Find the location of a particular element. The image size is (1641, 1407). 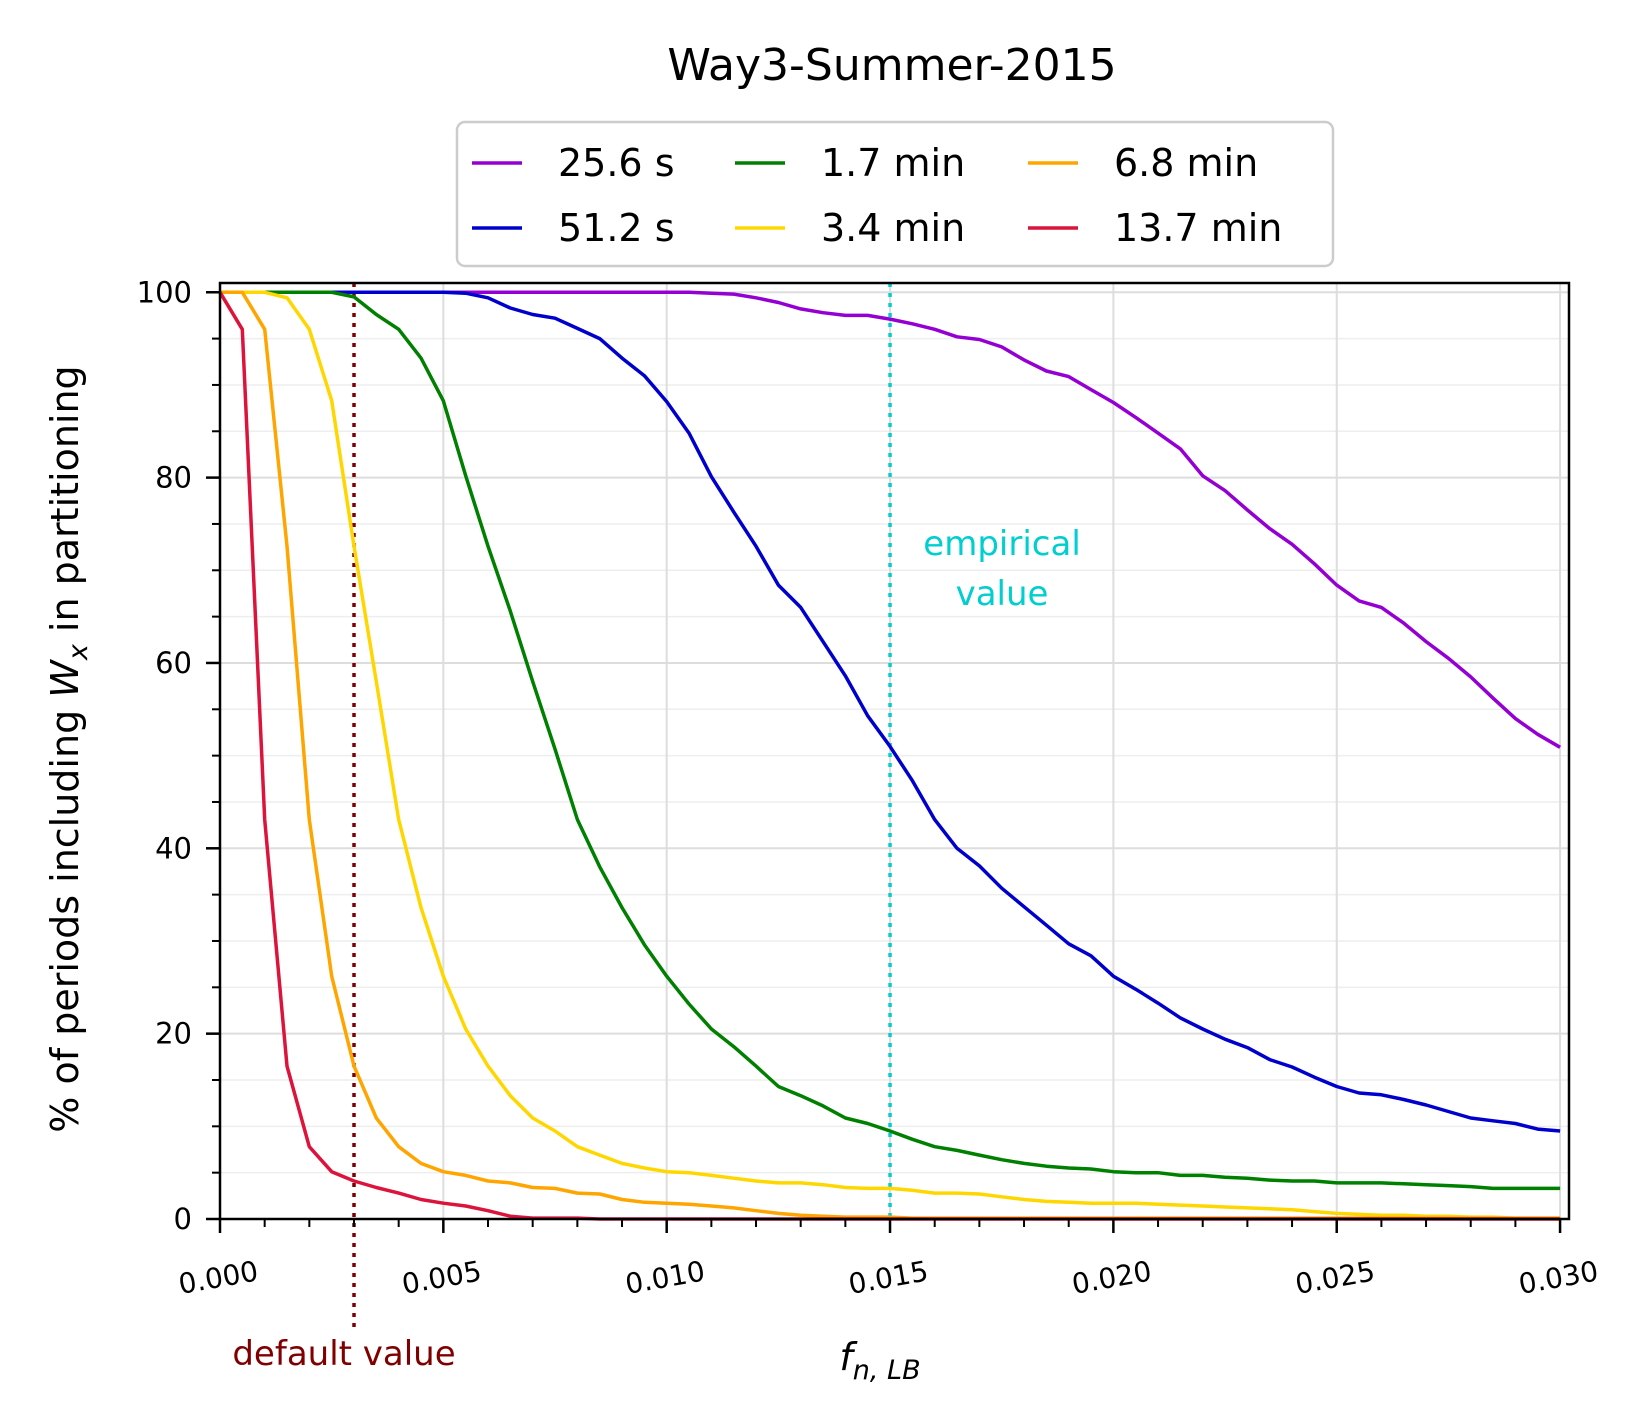

legend-label: 6.8 min is located at coordinates (1186, 163).